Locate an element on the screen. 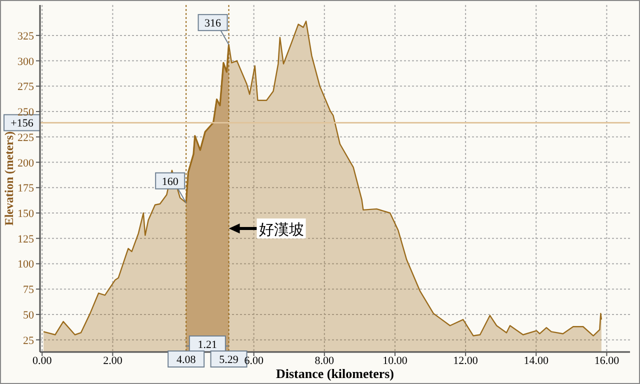  x-tick-label: 8.00 is located at coordinates (324, 361).